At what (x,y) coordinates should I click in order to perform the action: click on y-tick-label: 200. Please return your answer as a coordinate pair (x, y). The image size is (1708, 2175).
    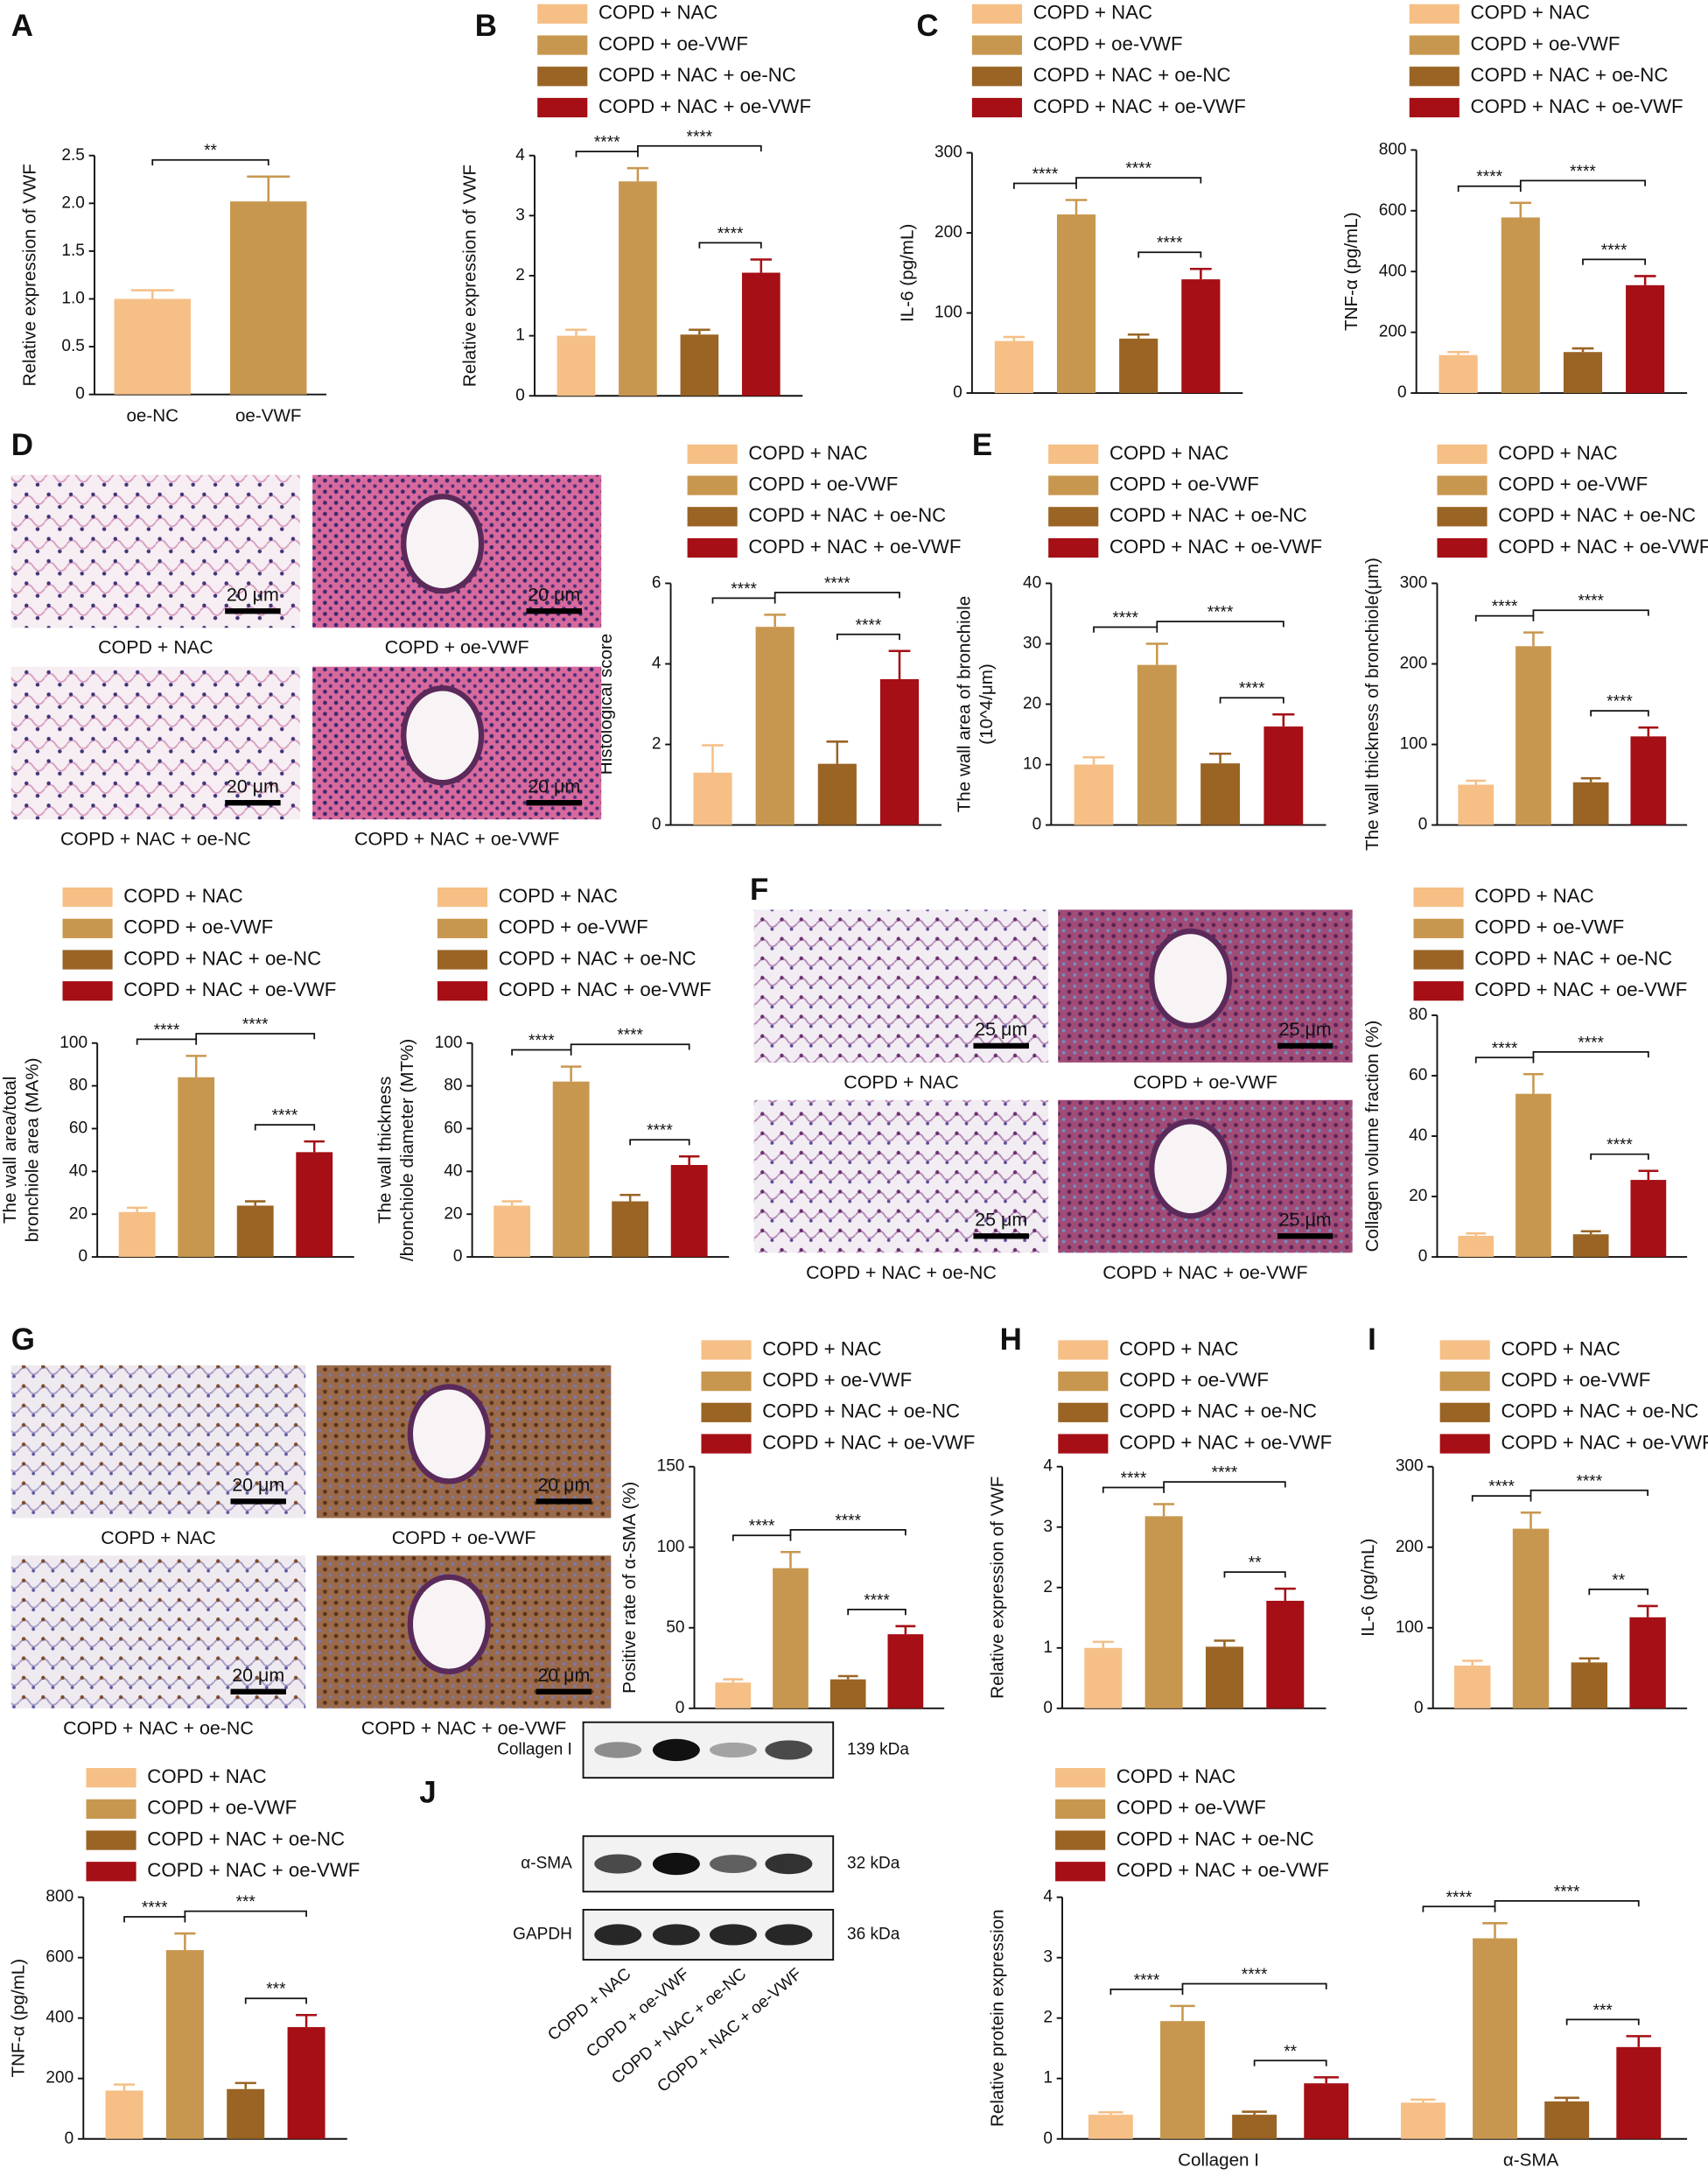
    Looking at the image, I should click on (1393, 332).